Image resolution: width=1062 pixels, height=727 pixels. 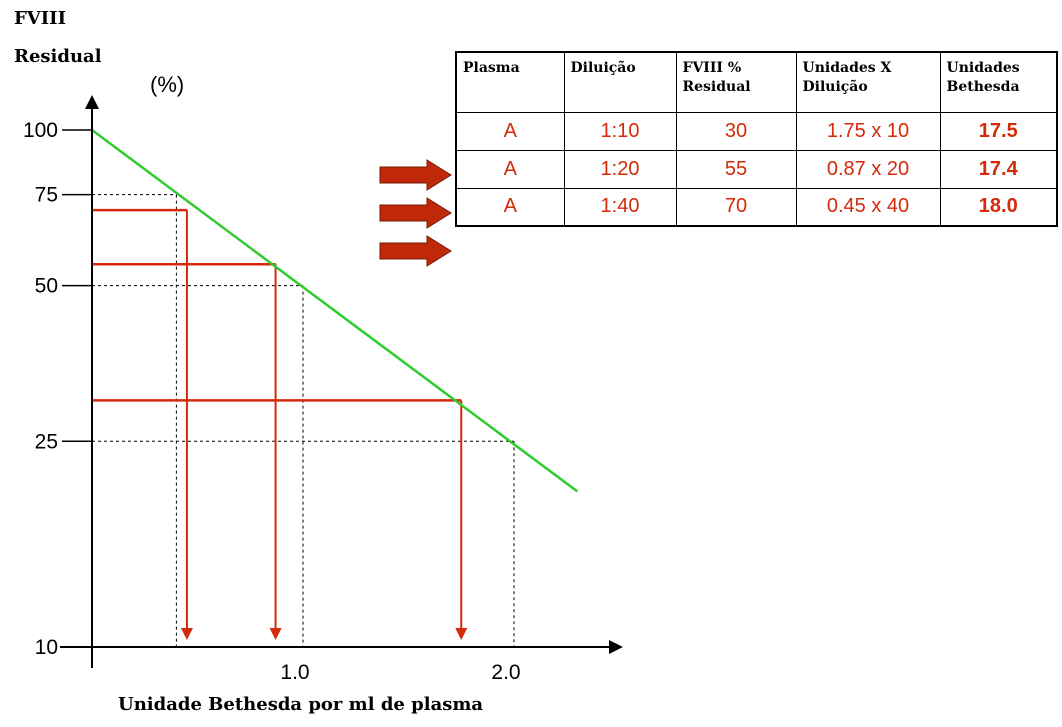 What do you see at coordinates (301, 704) in the screenshot?
I see `x-axis-title: Unidade Bethesda por ml de plasma` at bounding box center [301, 704].